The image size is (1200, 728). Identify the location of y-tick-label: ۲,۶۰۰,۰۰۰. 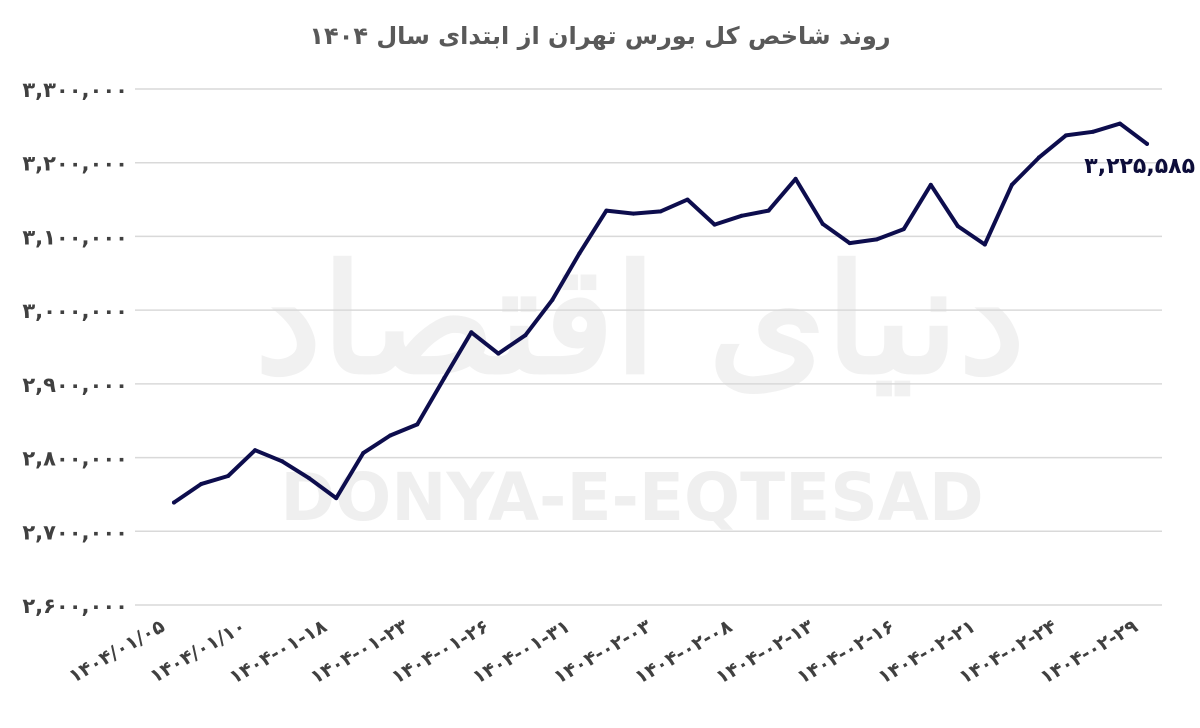
(75, 606).